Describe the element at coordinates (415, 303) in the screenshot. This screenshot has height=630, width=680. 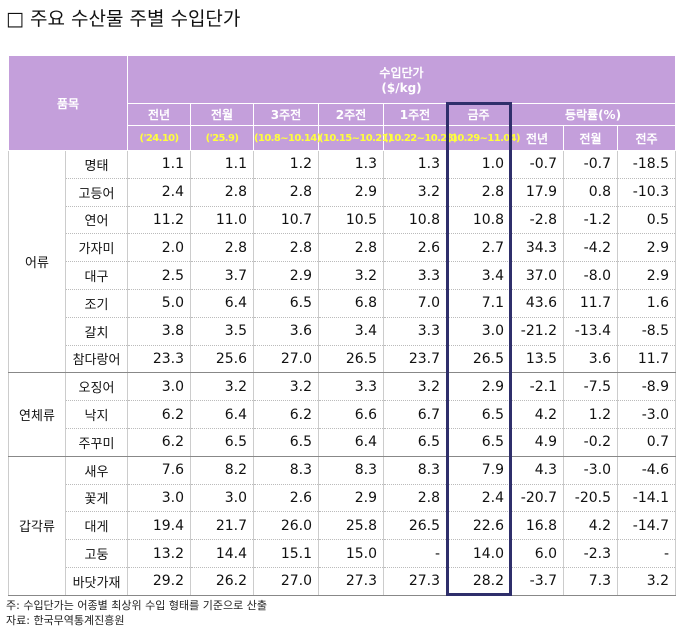
I see `value-cell: 7.0` at that location.